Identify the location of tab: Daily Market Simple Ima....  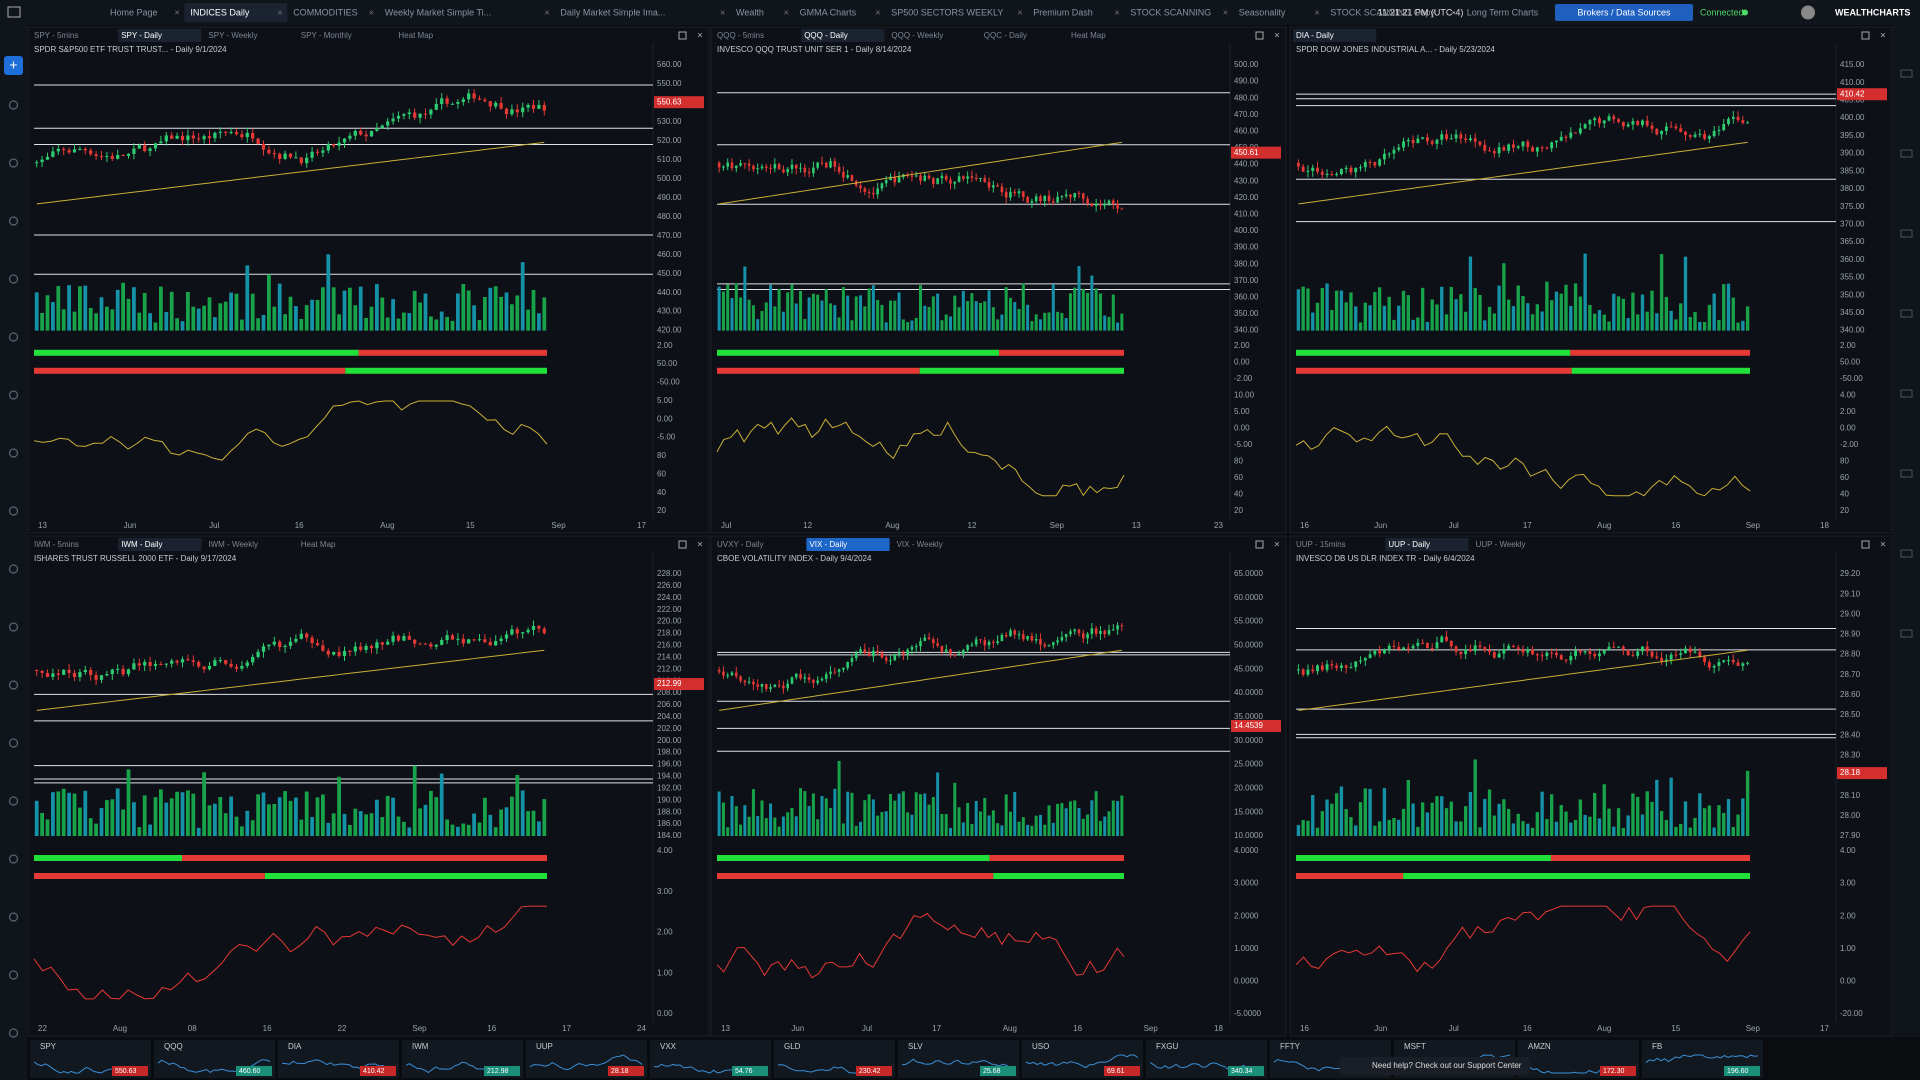
(612, 12).